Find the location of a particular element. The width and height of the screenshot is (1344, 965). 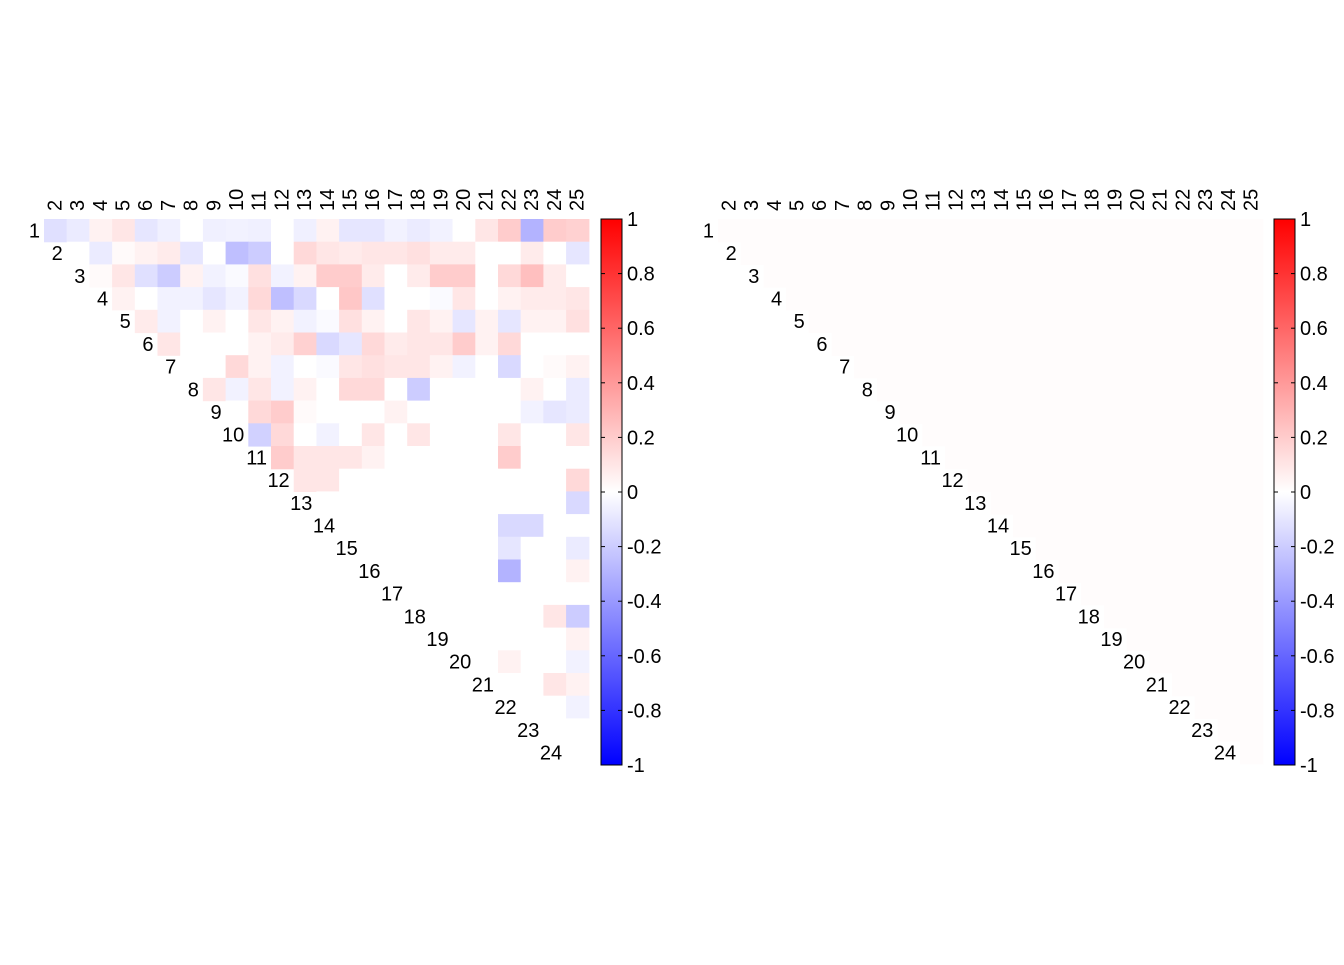

row-label: 4 is located at coordinates (776, 299).